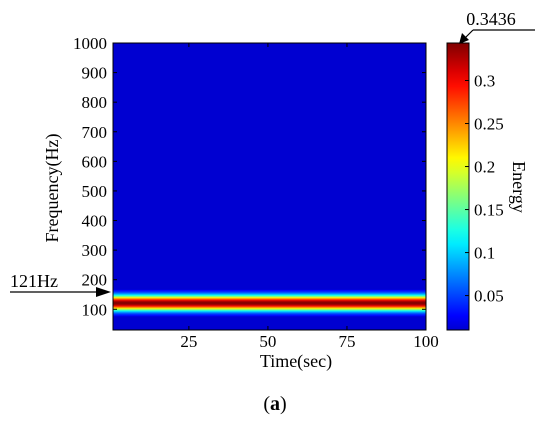 This screenshot has width=550, height=435. What do you see at coordinates (90, 43) in the screenshot?
I see `y-tick-label: 1000` at bounding box center [90, 43].